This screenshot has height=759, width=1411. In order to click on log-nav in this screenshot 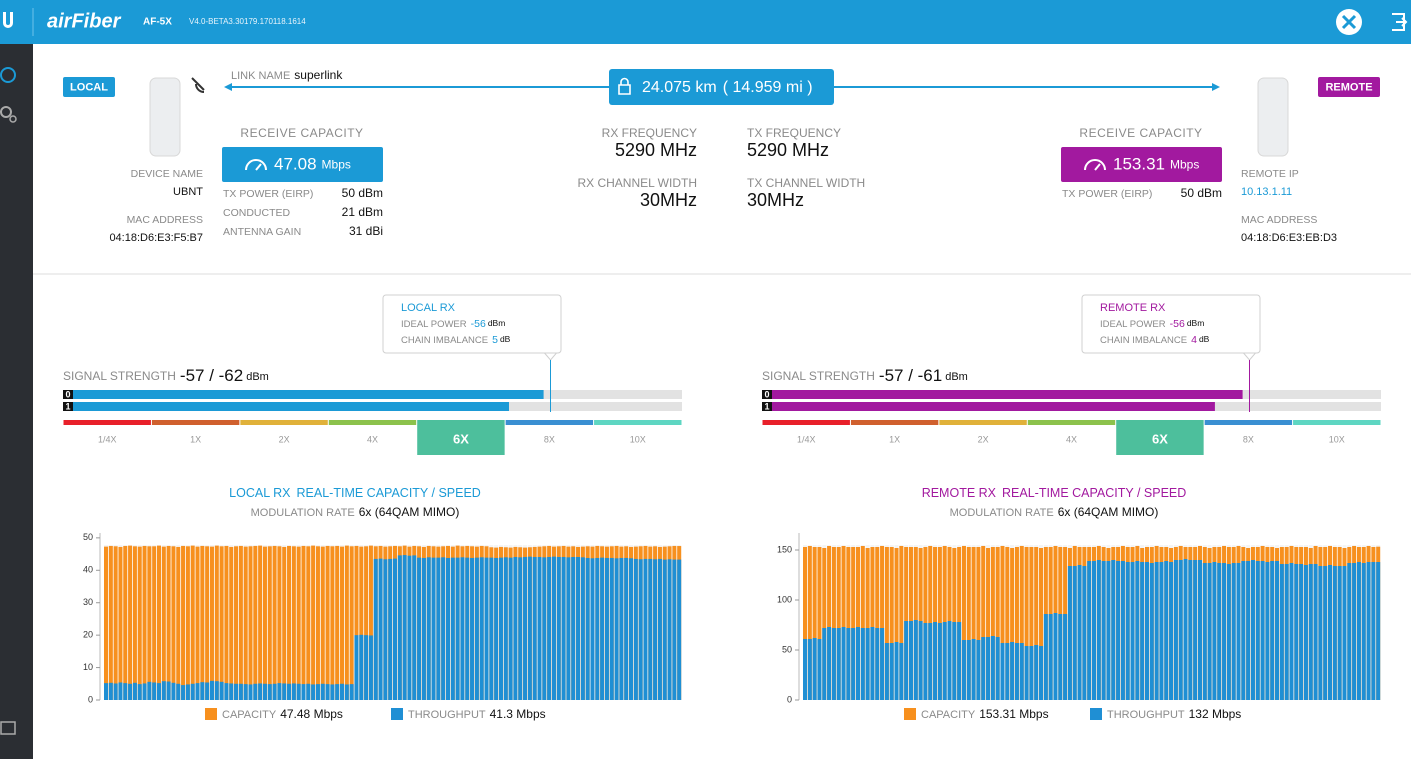, I will do `click(8, 728)`.